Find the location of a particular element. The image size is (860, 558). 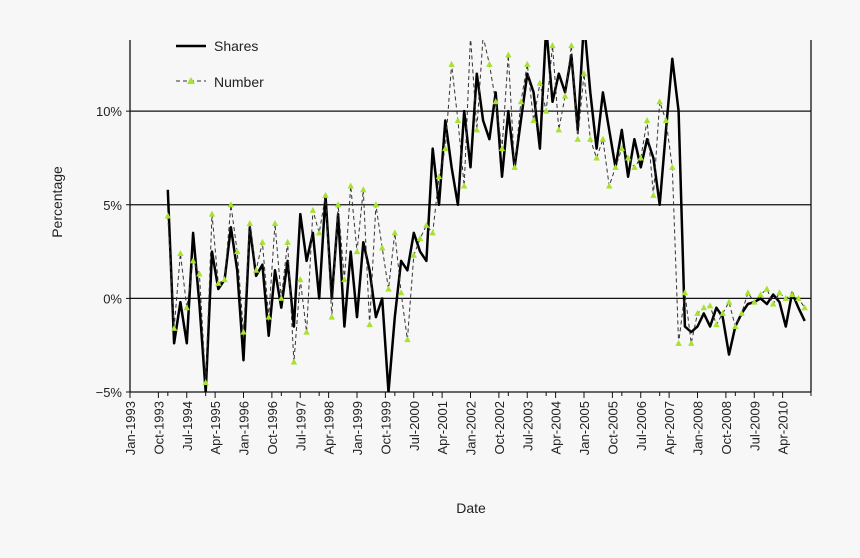

x-tick-label-10: Jul-2000 is located at coordinates (414, 426).